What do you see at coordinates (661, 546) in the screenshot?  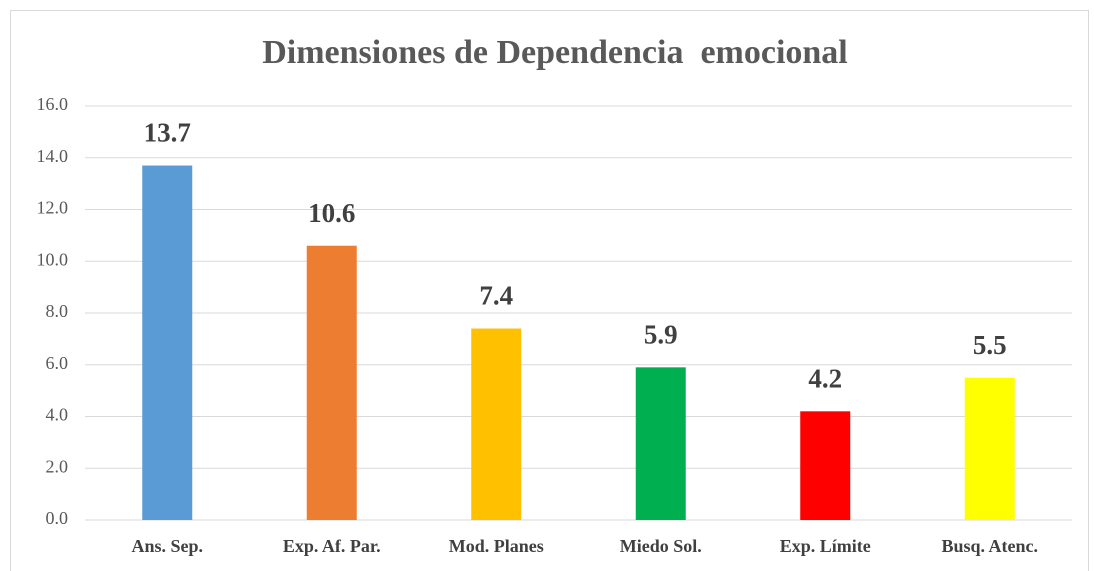 I see `x-tick-label: Miedo Sol.` at bounding box center [661, 546].